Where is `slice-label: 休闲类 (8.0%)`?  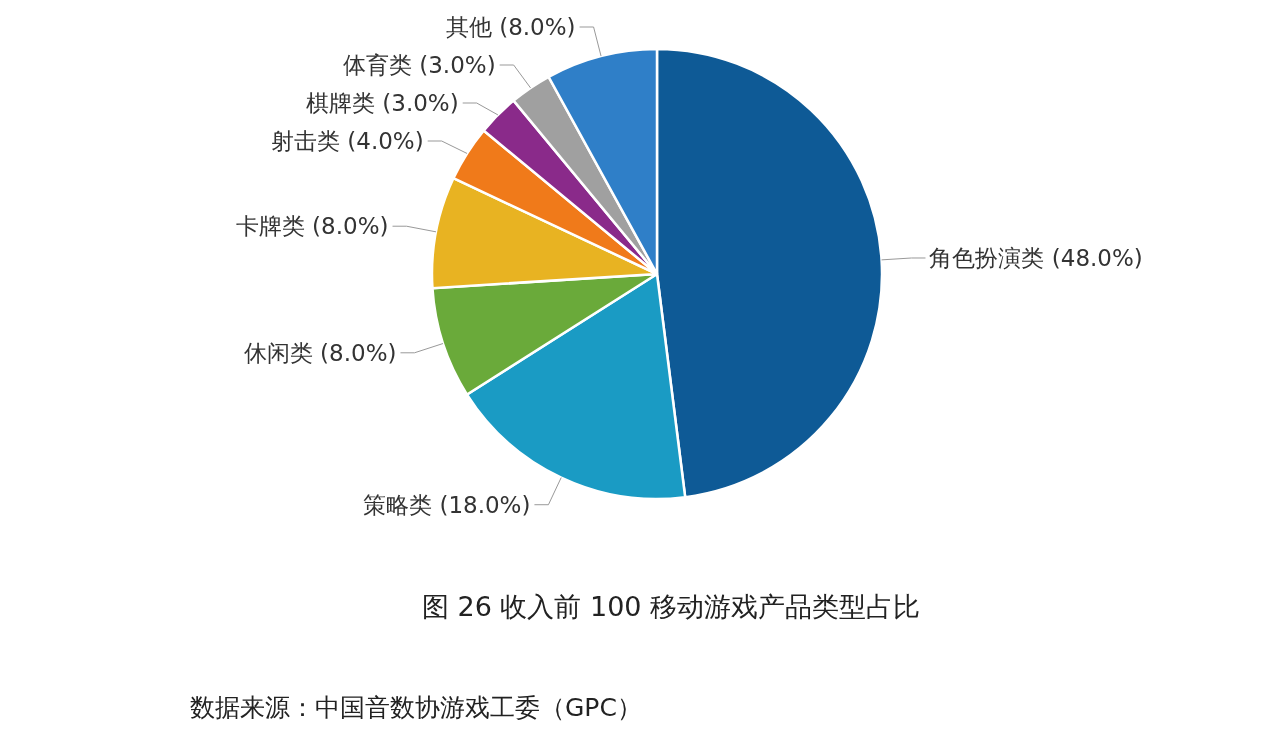 slice-label: 休闲类 (8.0%) is located at coordinates (320, 352).